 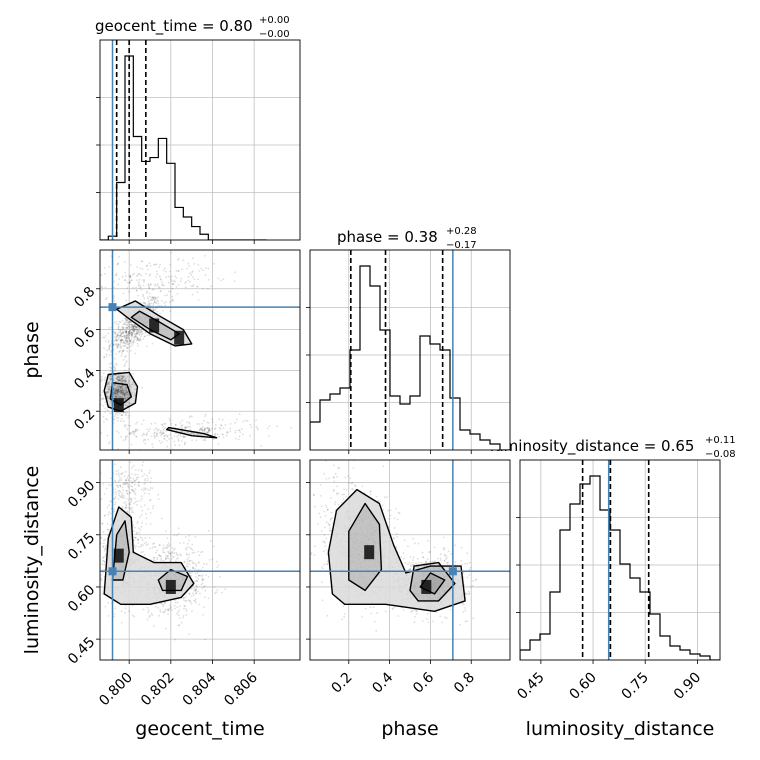 What do you see at coordinates (409, 729) in the screenshot?
I see `x-axis-label-phase: phase` at bounding box center [409, 729].